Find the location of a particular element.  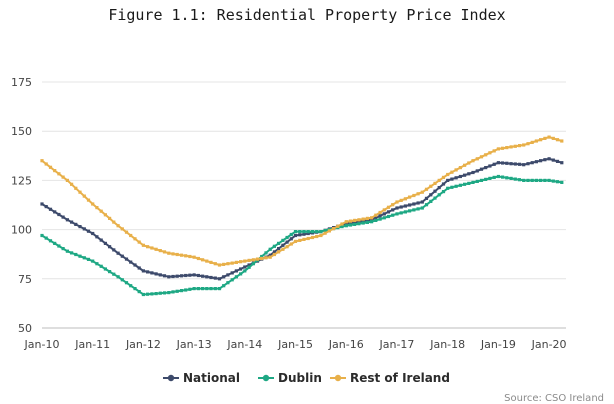

y-tick-label: 150 is located at coordinates (21, 131).